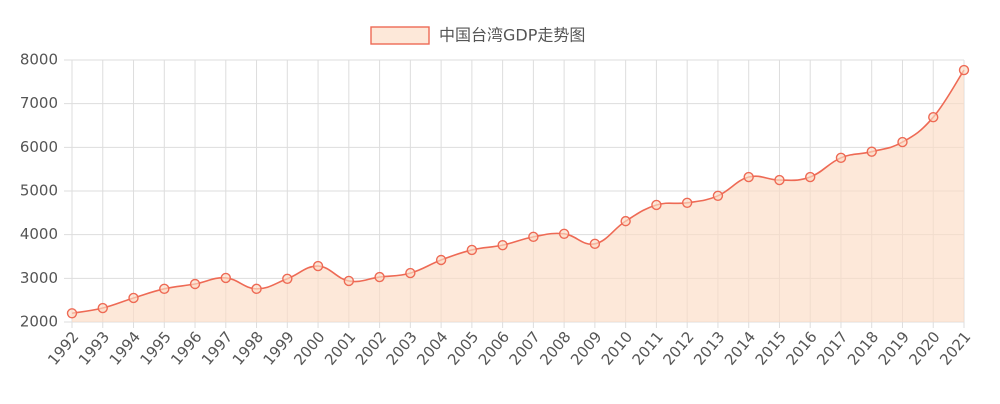 The width and height of the screenshot is (1000, 404). What do you see at coordinates (617, 348) in the screenshot?
I see `x-tick-label: 2010` at bounding box center [617, 348].